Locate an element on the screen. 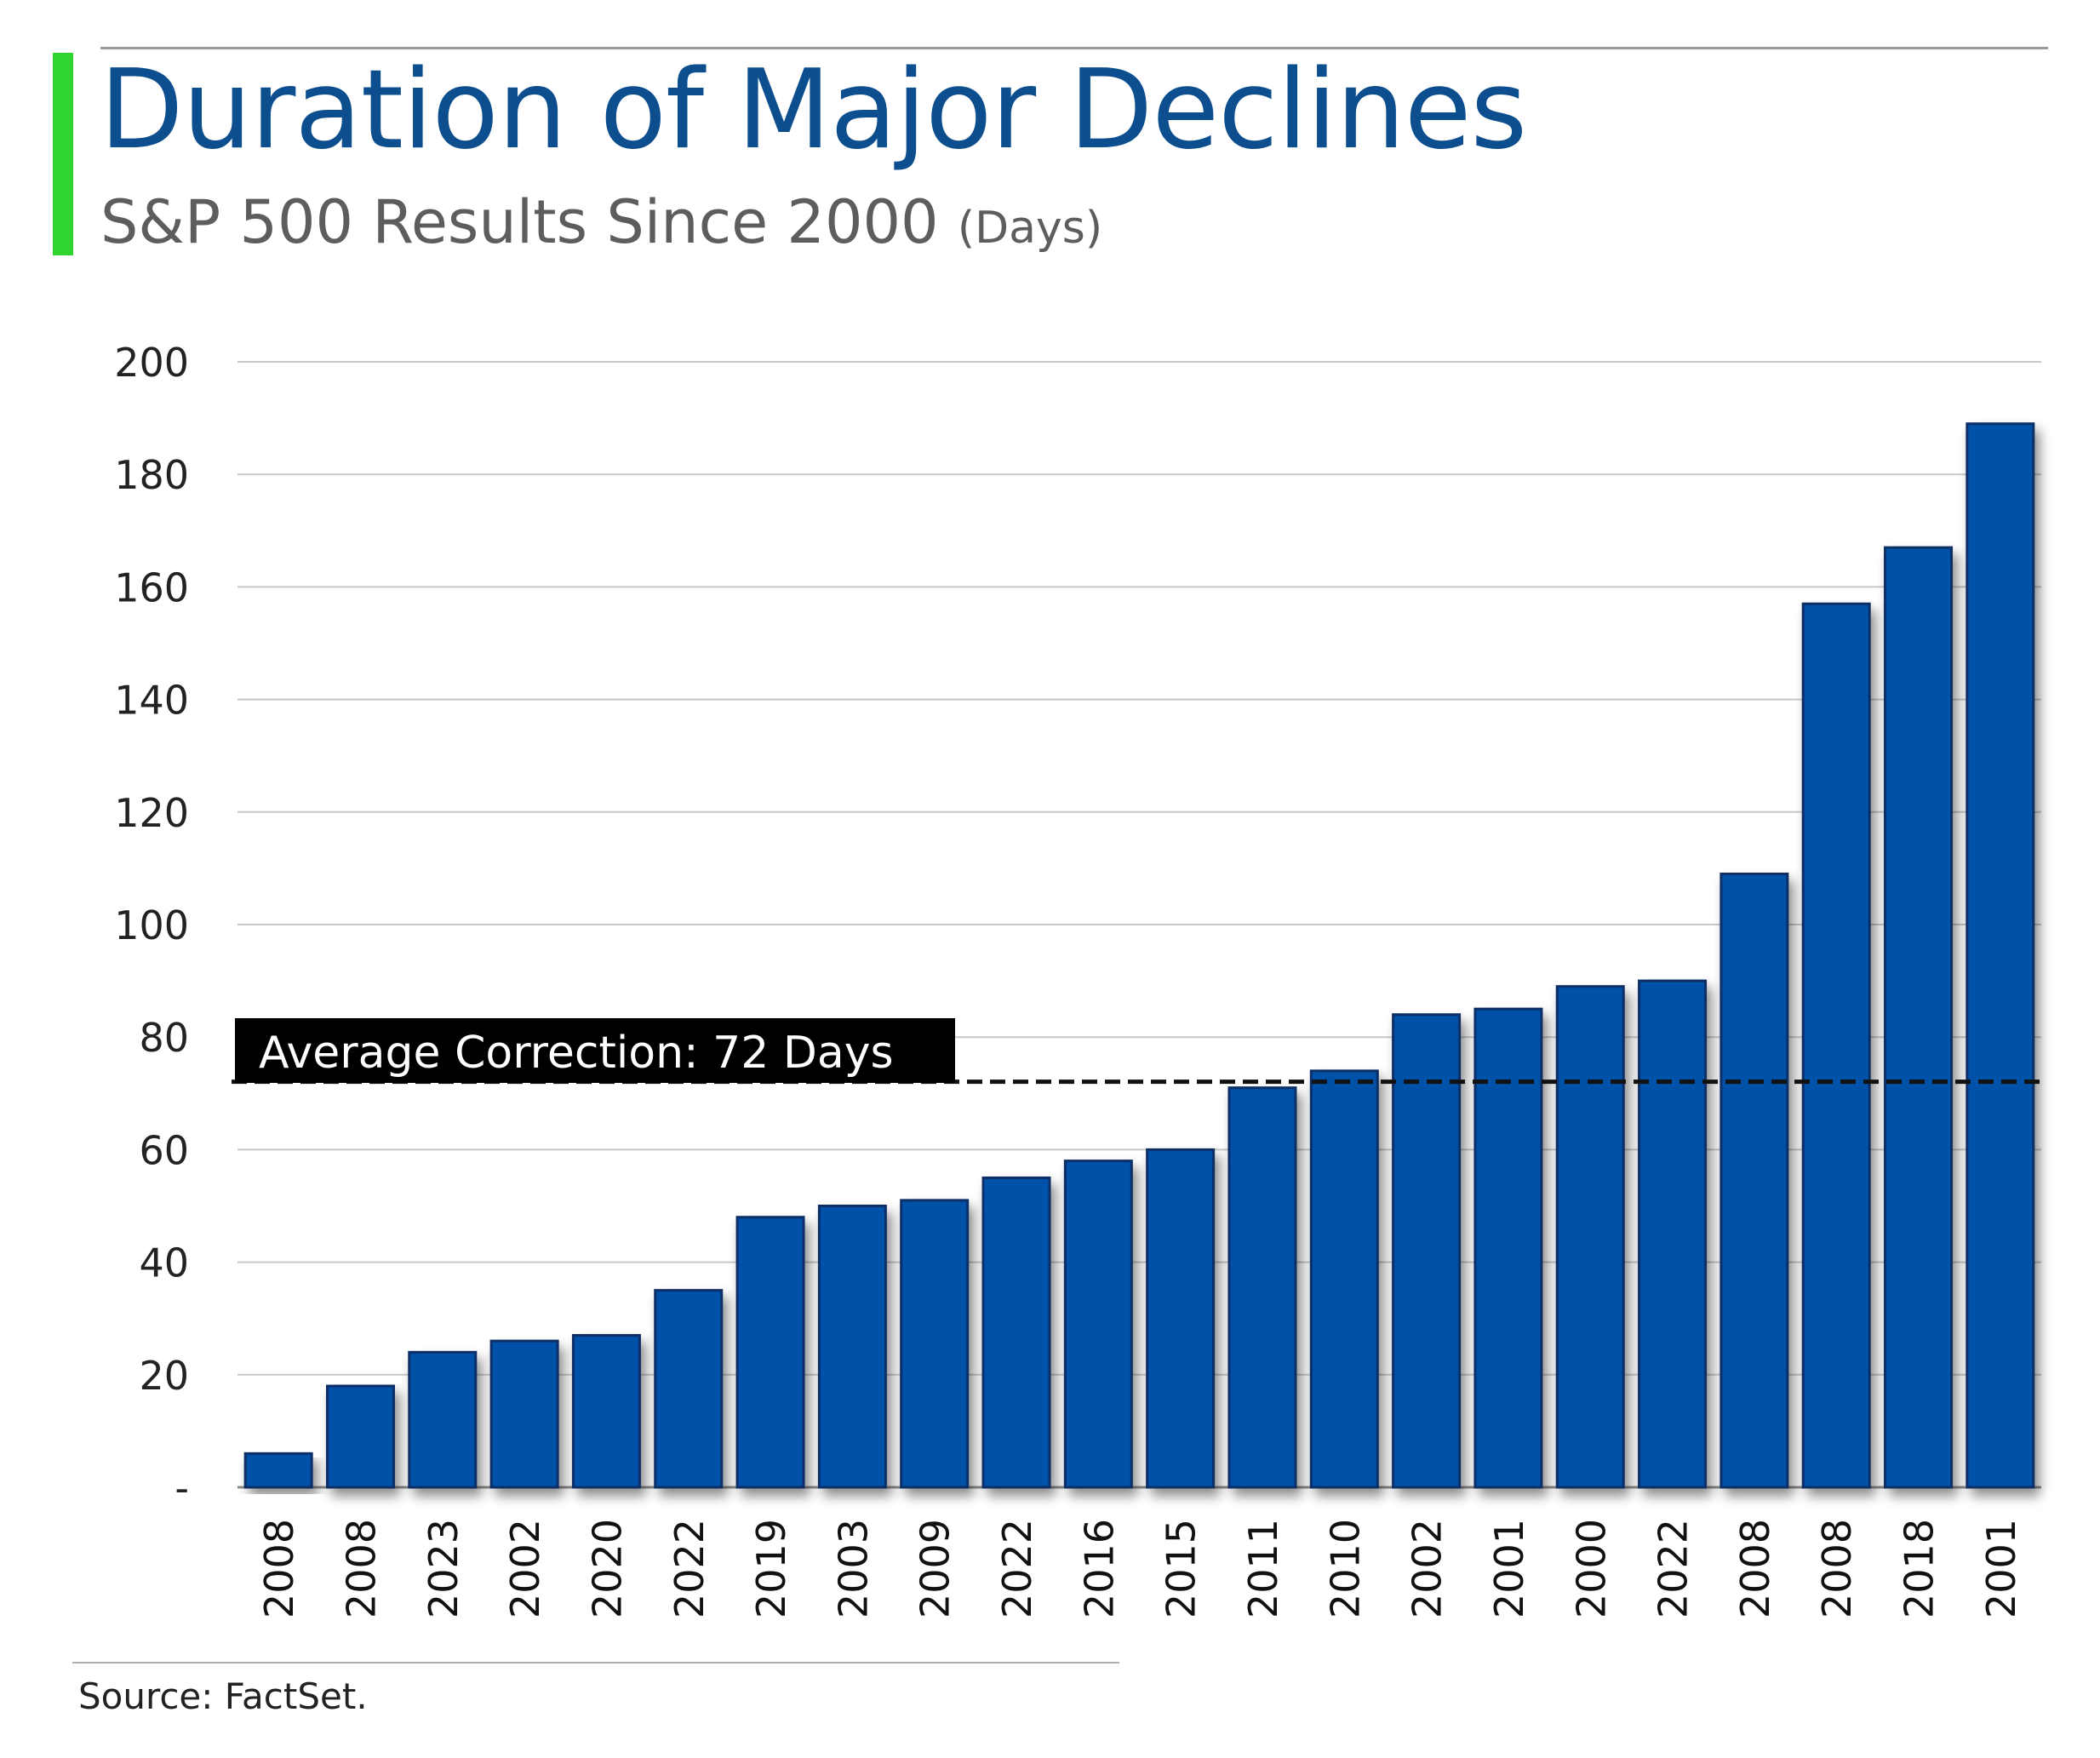 The image size is (2100, 1758). y-tick-label: 180 is located at coordinates (151, 475).